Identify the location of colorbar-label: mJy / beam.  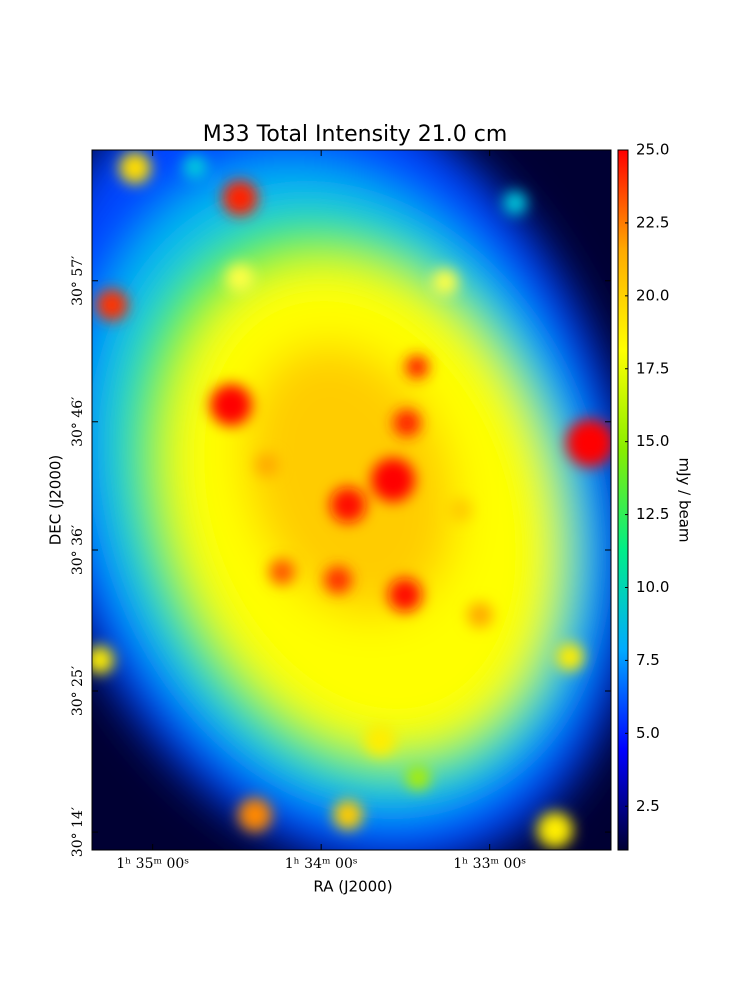
(685, 499).